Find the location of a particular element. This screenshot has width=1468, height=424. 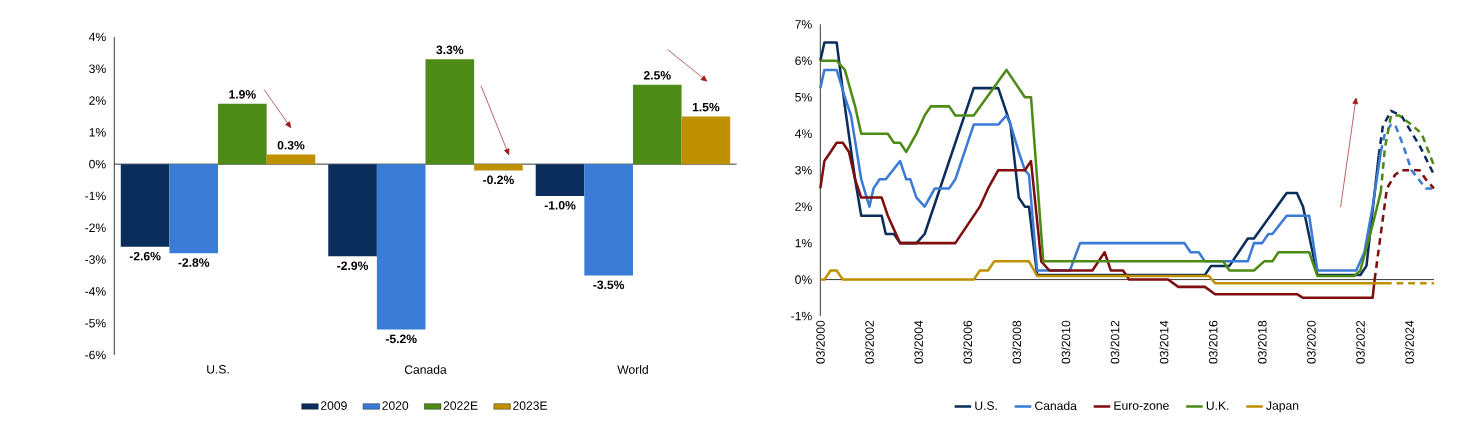

data-label: 1.9% is located at coordinates (242, 94).